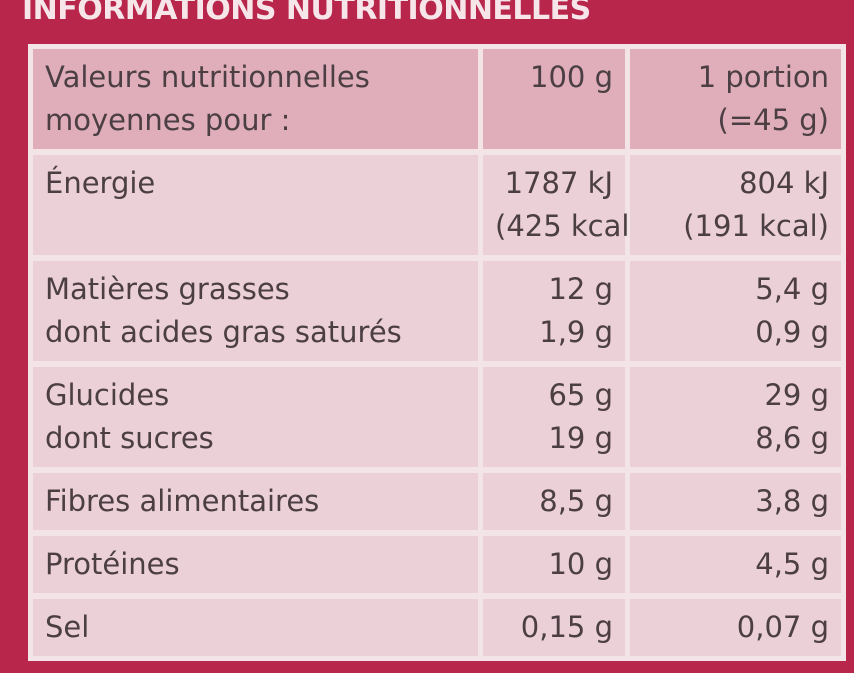 This screenshot has height=673, width=854. What do you see at coordinates (167, 289) in the screenshot?
I see `nutrient-label: Matières grasses` at bounding box center [167, 289].